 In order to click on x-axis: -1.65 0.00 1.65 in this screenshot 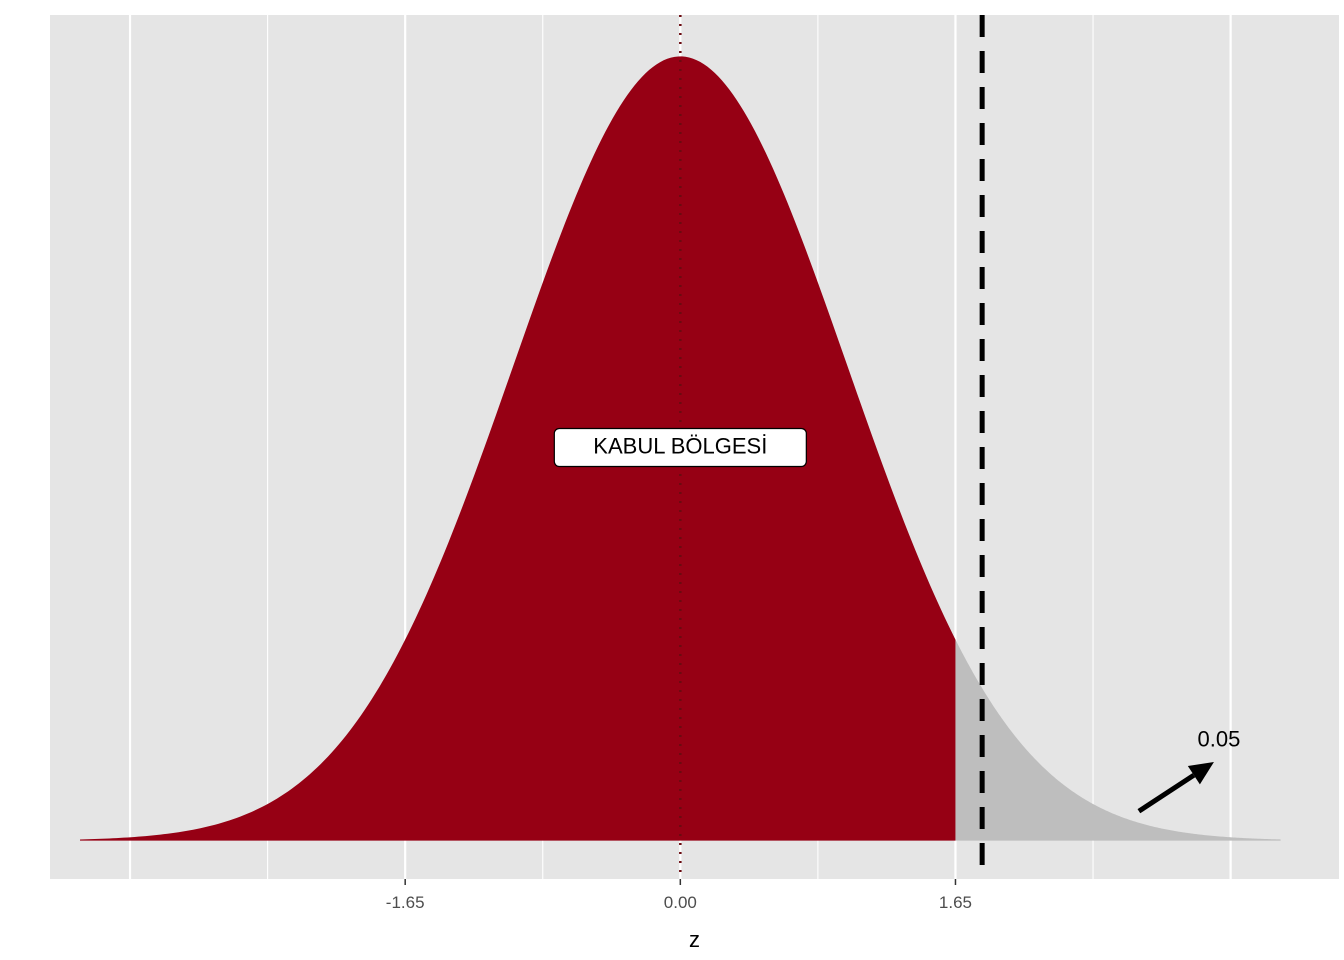, I will do `click(679, 895)`.